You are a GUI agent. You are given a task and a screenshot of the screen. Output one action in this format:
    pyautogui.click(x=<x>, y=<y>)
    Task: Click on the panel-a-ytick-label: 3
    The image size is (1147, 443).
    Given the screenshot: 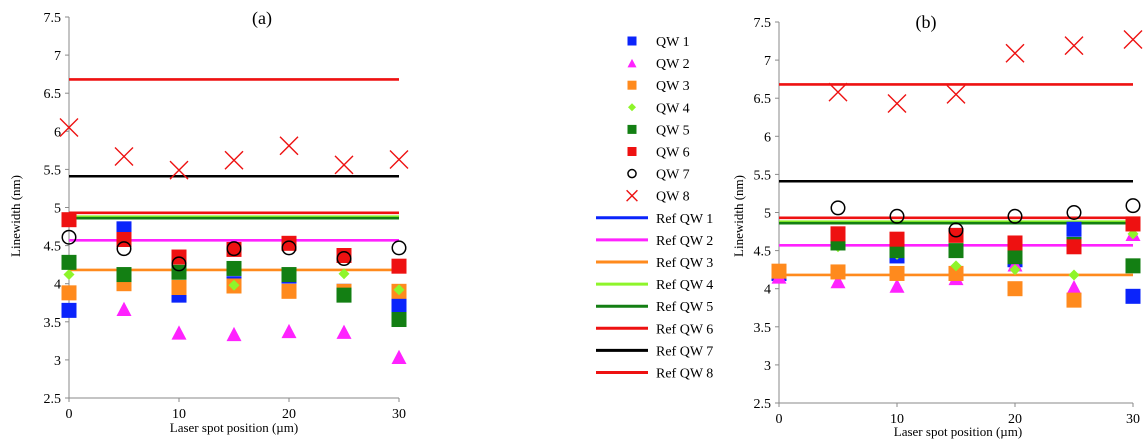 What is the action you would take?
    pyautogui.click(x=57, y=361)
    